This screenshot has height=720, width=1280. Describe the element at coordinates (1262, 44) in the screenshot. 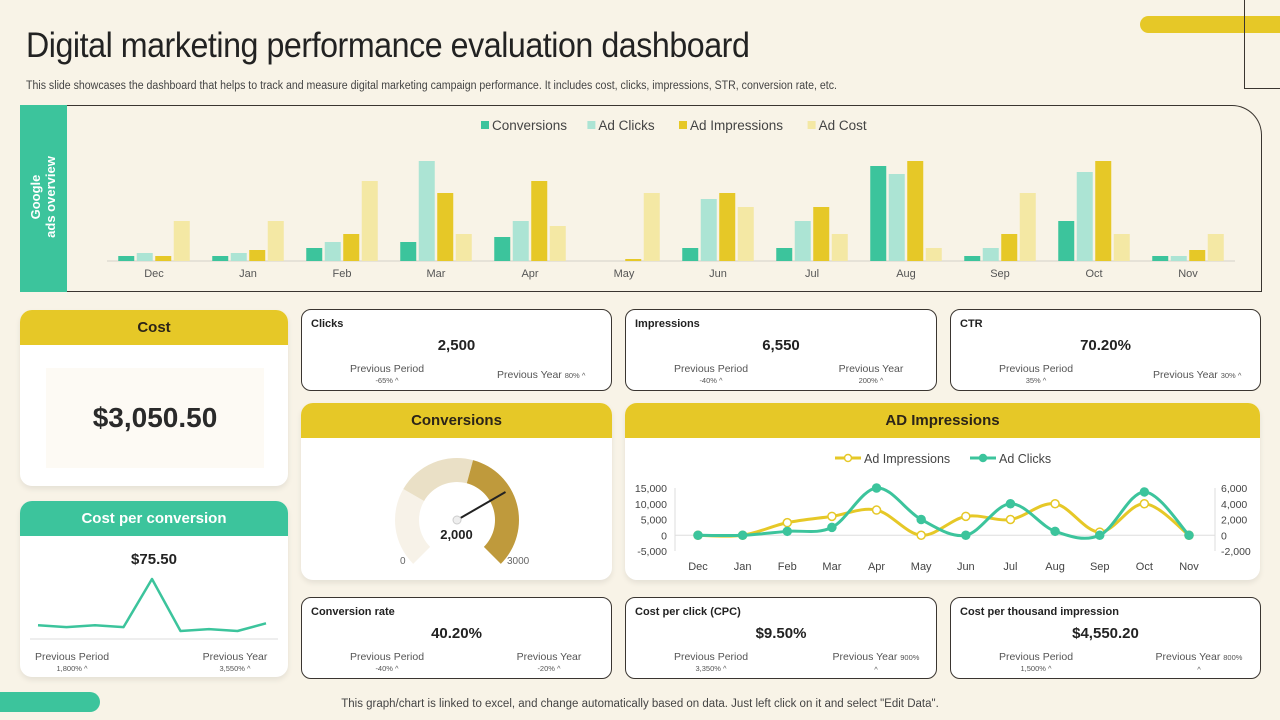

I see `decorative-frame` at that location.